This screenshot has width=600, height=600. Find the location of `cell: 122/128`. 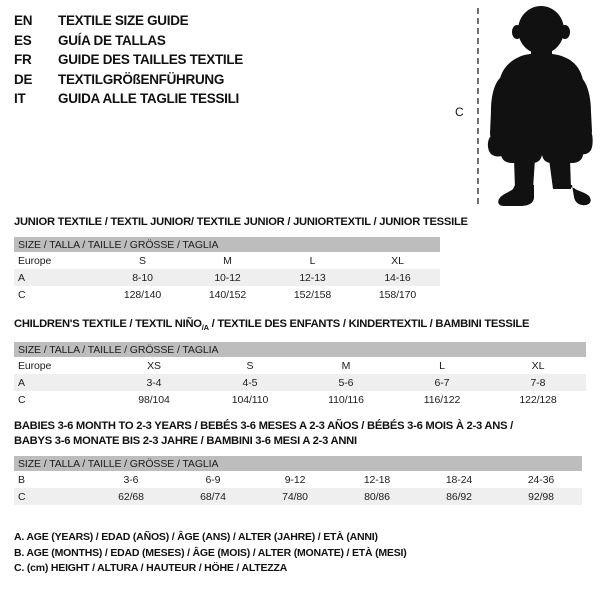

cell: 122/128 is located at coordinates (538, 400).